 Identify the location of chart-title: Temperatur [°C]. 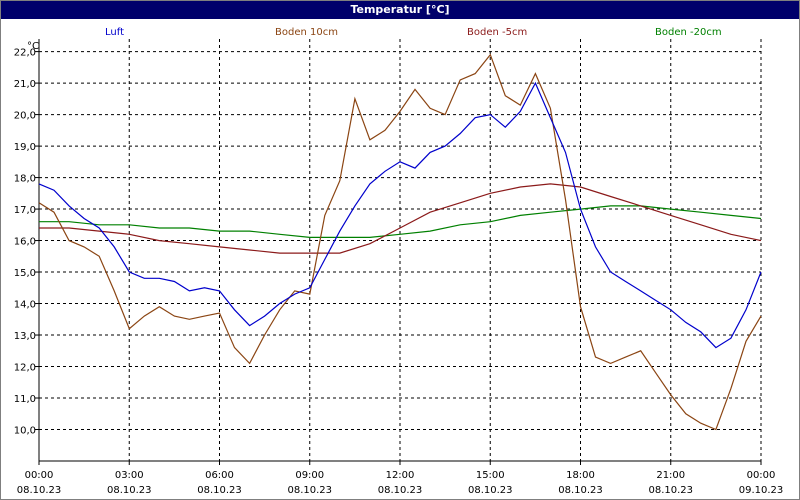
(400, 10).